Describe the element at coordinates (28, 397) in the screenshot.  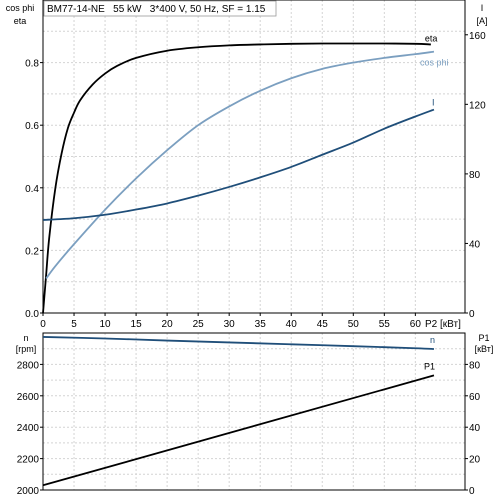
I see `bottom-left-tick-label: 2600` at that location.